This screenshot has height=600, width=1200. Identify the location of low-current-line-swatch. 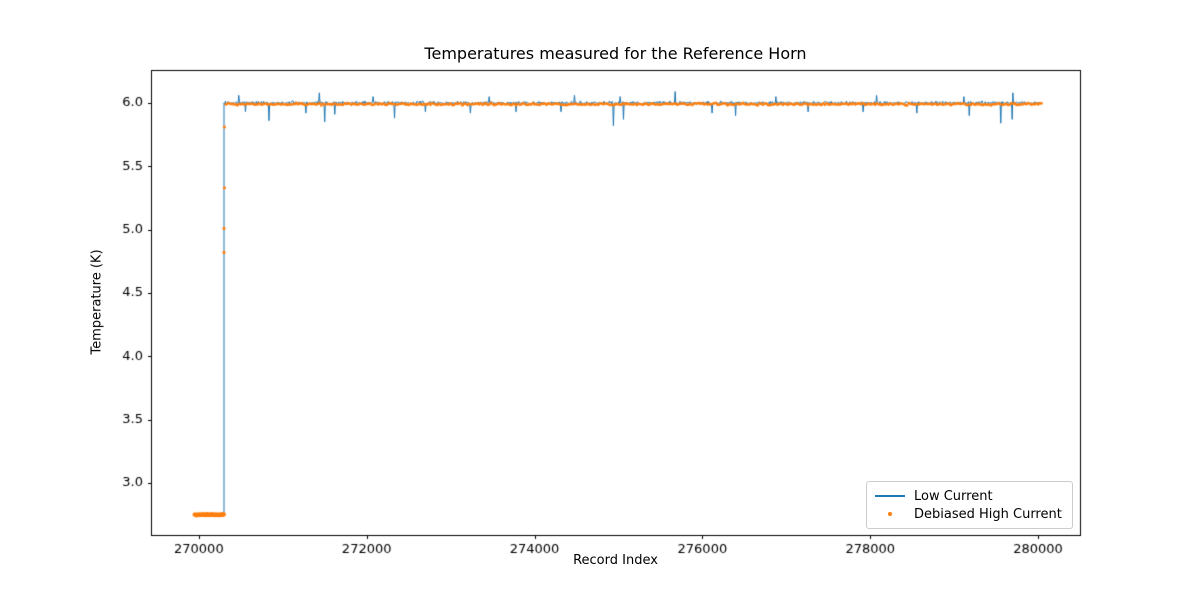
(890, 496).